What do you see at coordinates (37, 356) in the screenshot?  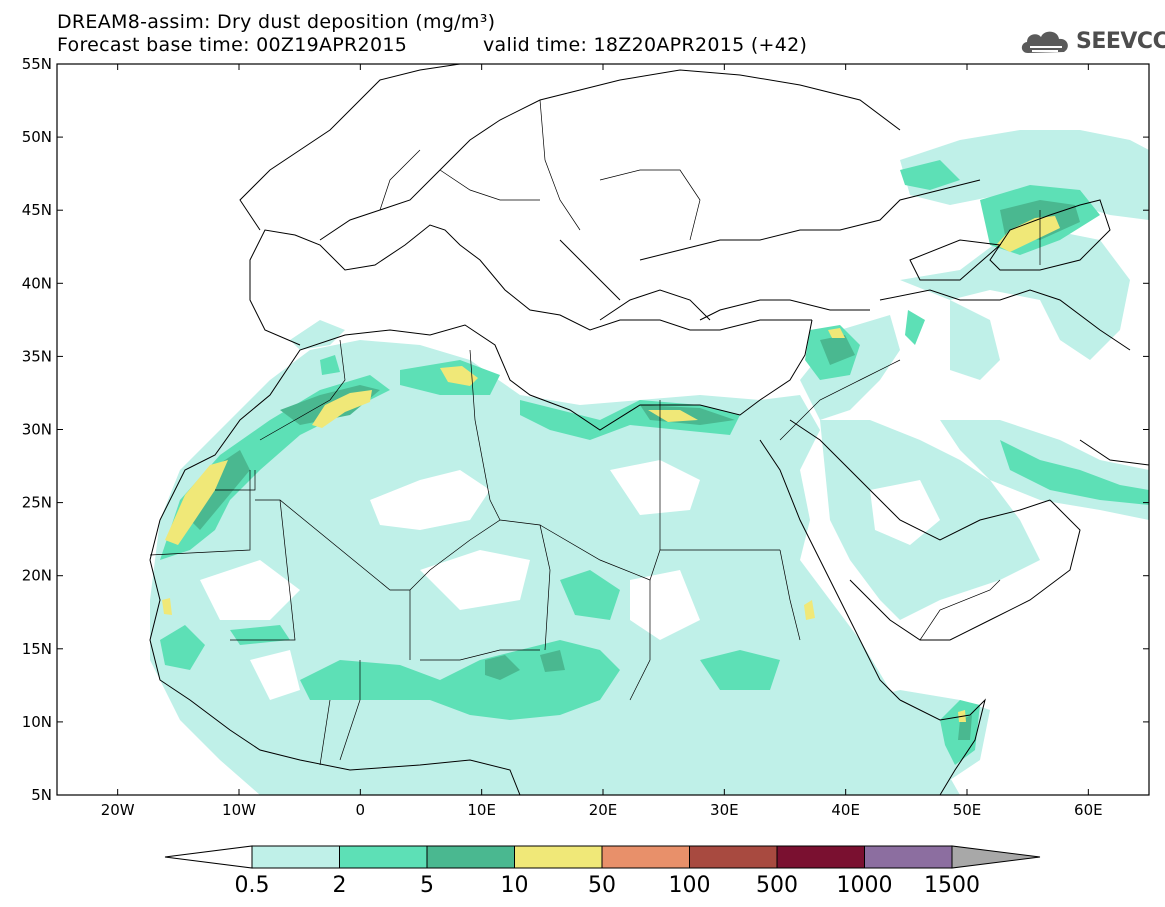 I see `lat-label: 35N` at bounding box center [37, 356].